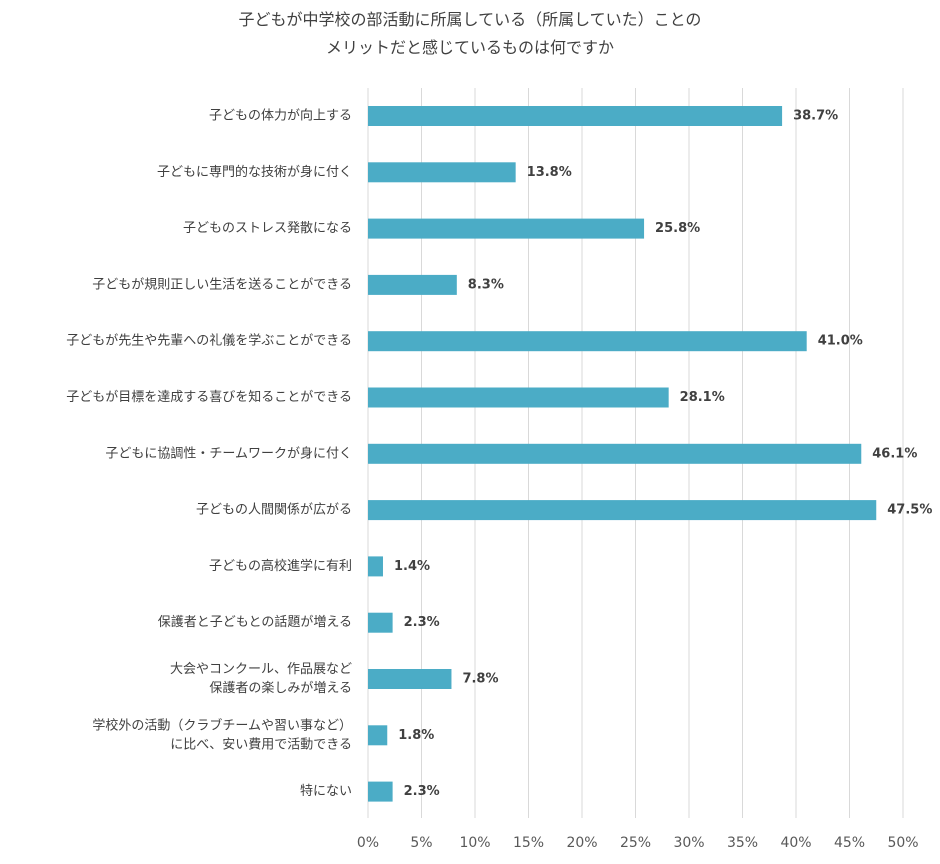 The image size is (940, 864). I want to click on x-axis-ticks: 0% 5% 10% 15% 20% 25% 30% 35% 40% 45% 50%, so click(638, 843).